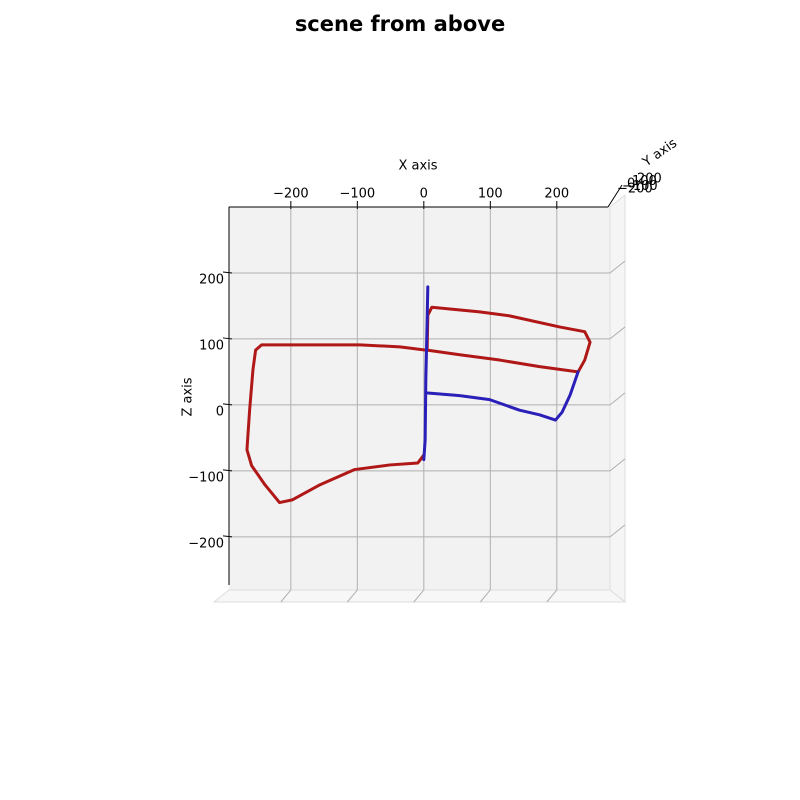  What do you see at coordinates (188, 396) in the screenshot?
I see `z-axis-label: Z axis` at bounding box center [188, 396].